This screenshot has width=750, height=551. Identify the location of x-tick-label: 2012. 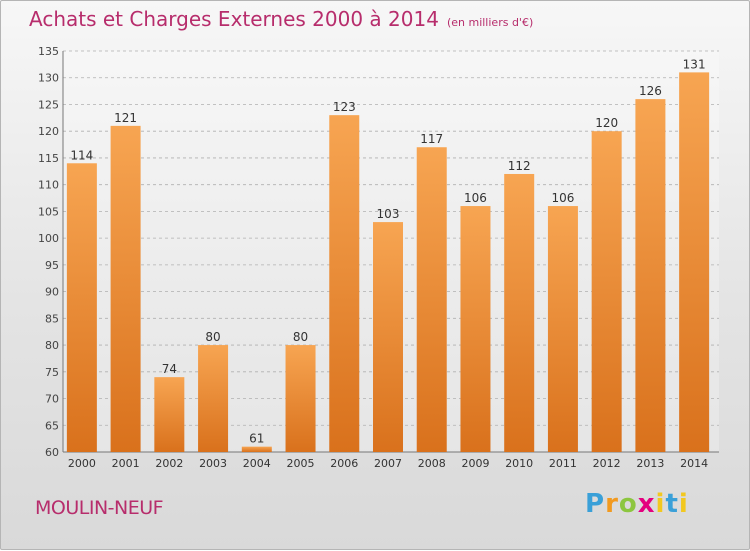
(607, 463).